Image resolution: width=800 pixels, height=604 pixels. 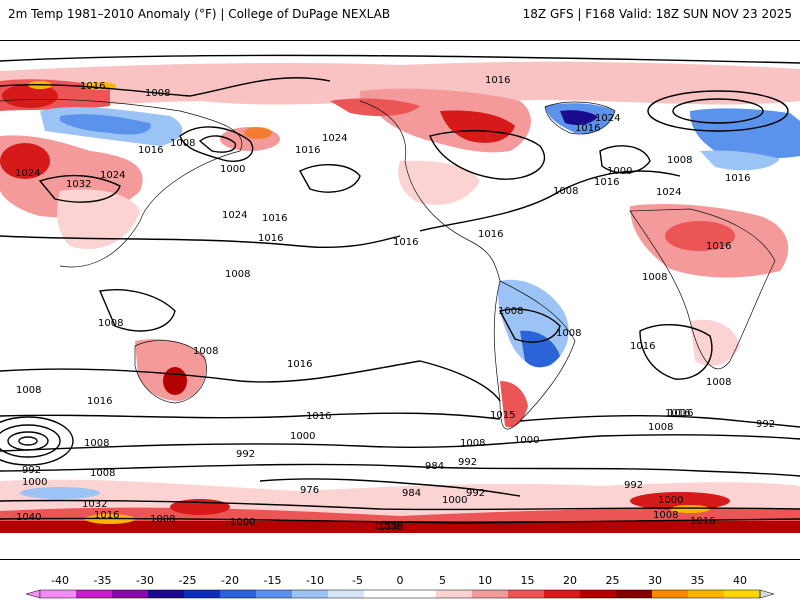 What do you see at coordinates (103, 580) in the screenshot?
I see `colorbar-tick-label: -35` at bounding box center [103, 580].